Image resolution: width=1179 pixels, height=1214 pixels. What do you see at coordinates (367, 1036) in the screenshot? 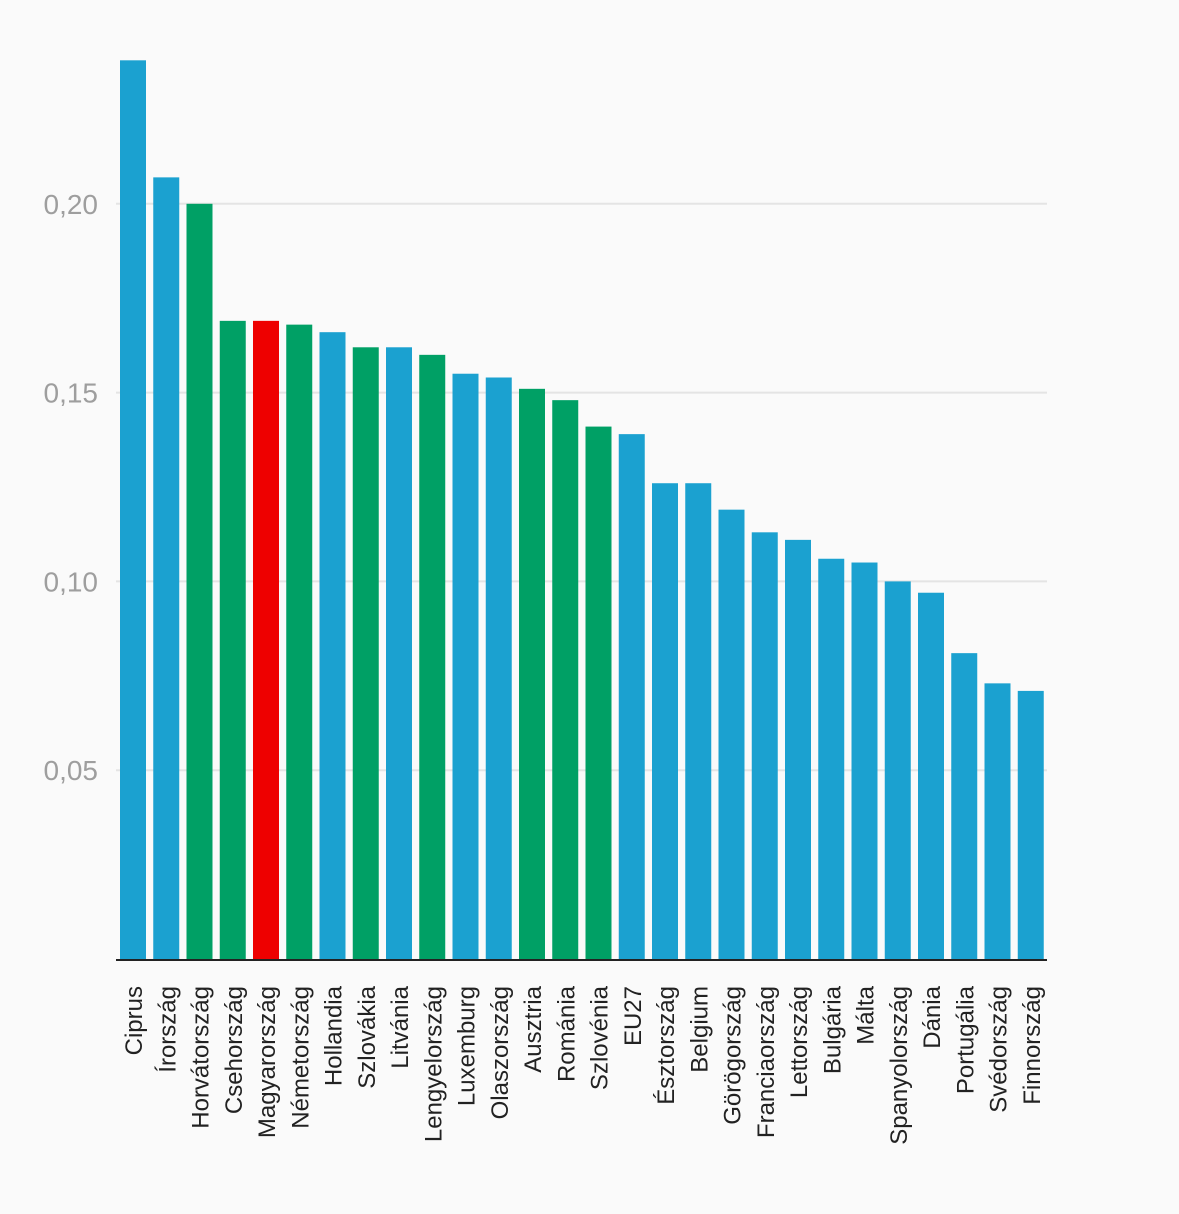
I see `x-tick-label: Szlovákia` at bounding box center [367, 1036].